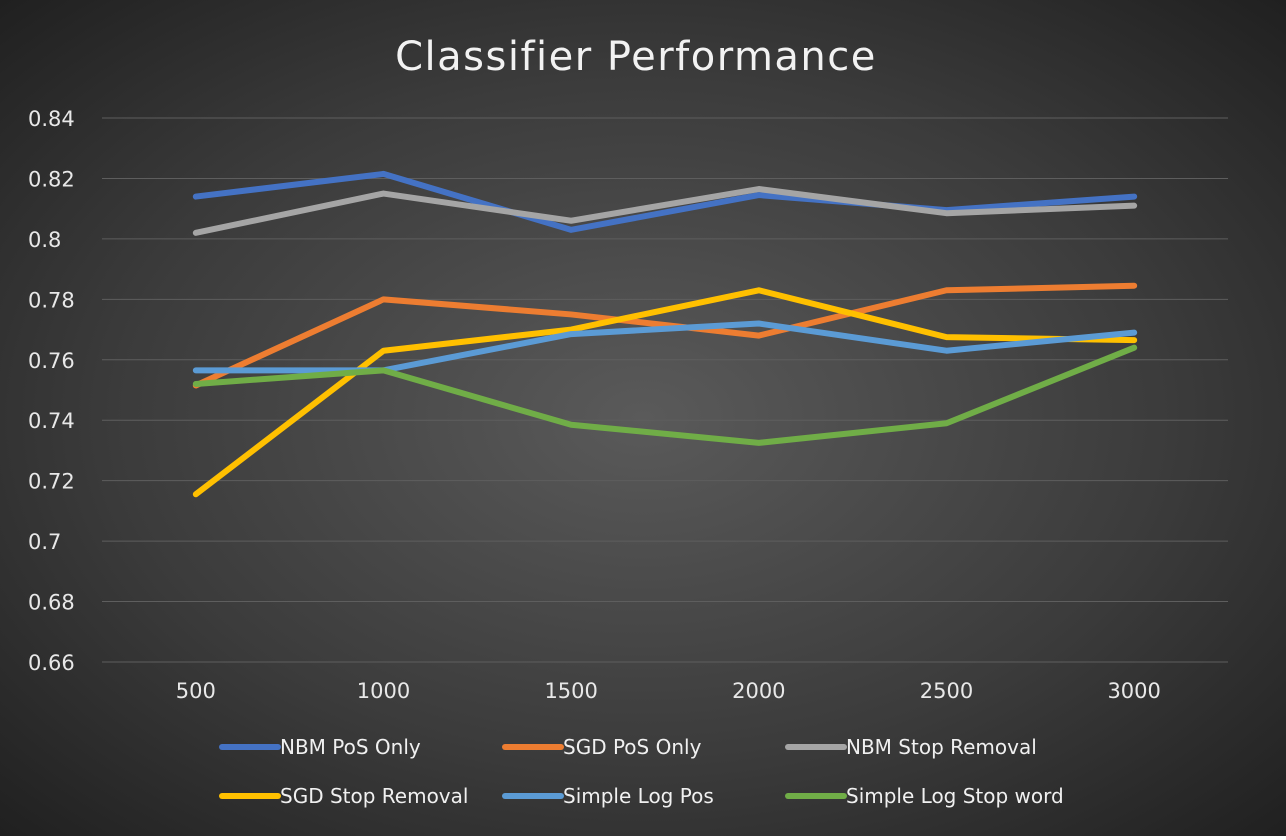 This screenshot has width=1286, height=840. I want to click on y-tick-label: 0.76, so click(51, 361).